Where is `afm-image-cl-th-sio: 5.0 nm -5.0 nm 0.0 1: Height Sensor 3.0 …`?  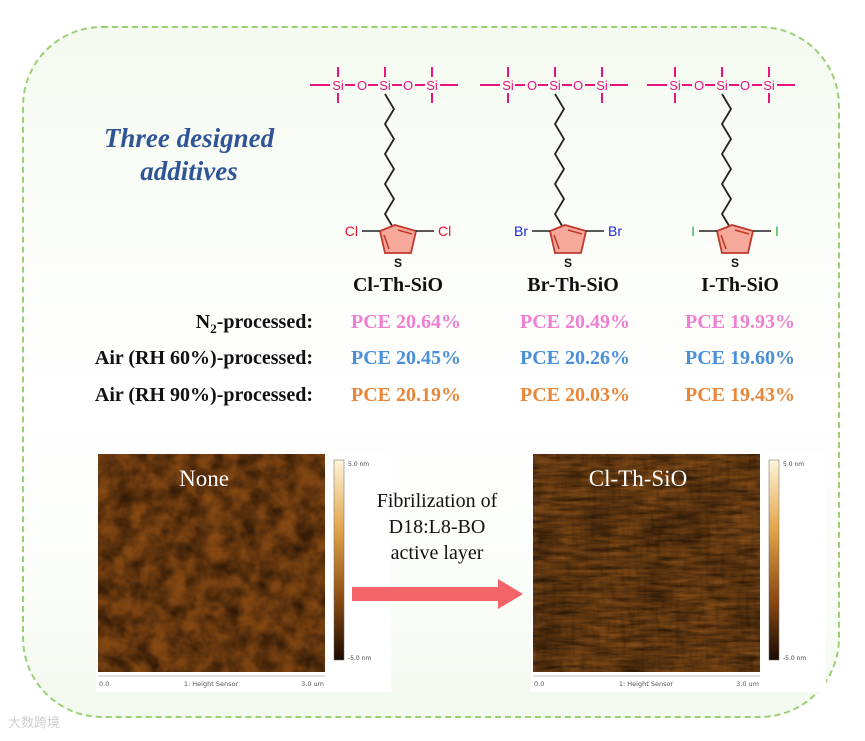 afm-image-cl-th-sio: 5.0 nm -5.0 nm 0.0 1: Height Sensor 3.0 … is located at coordinates (678, 572).